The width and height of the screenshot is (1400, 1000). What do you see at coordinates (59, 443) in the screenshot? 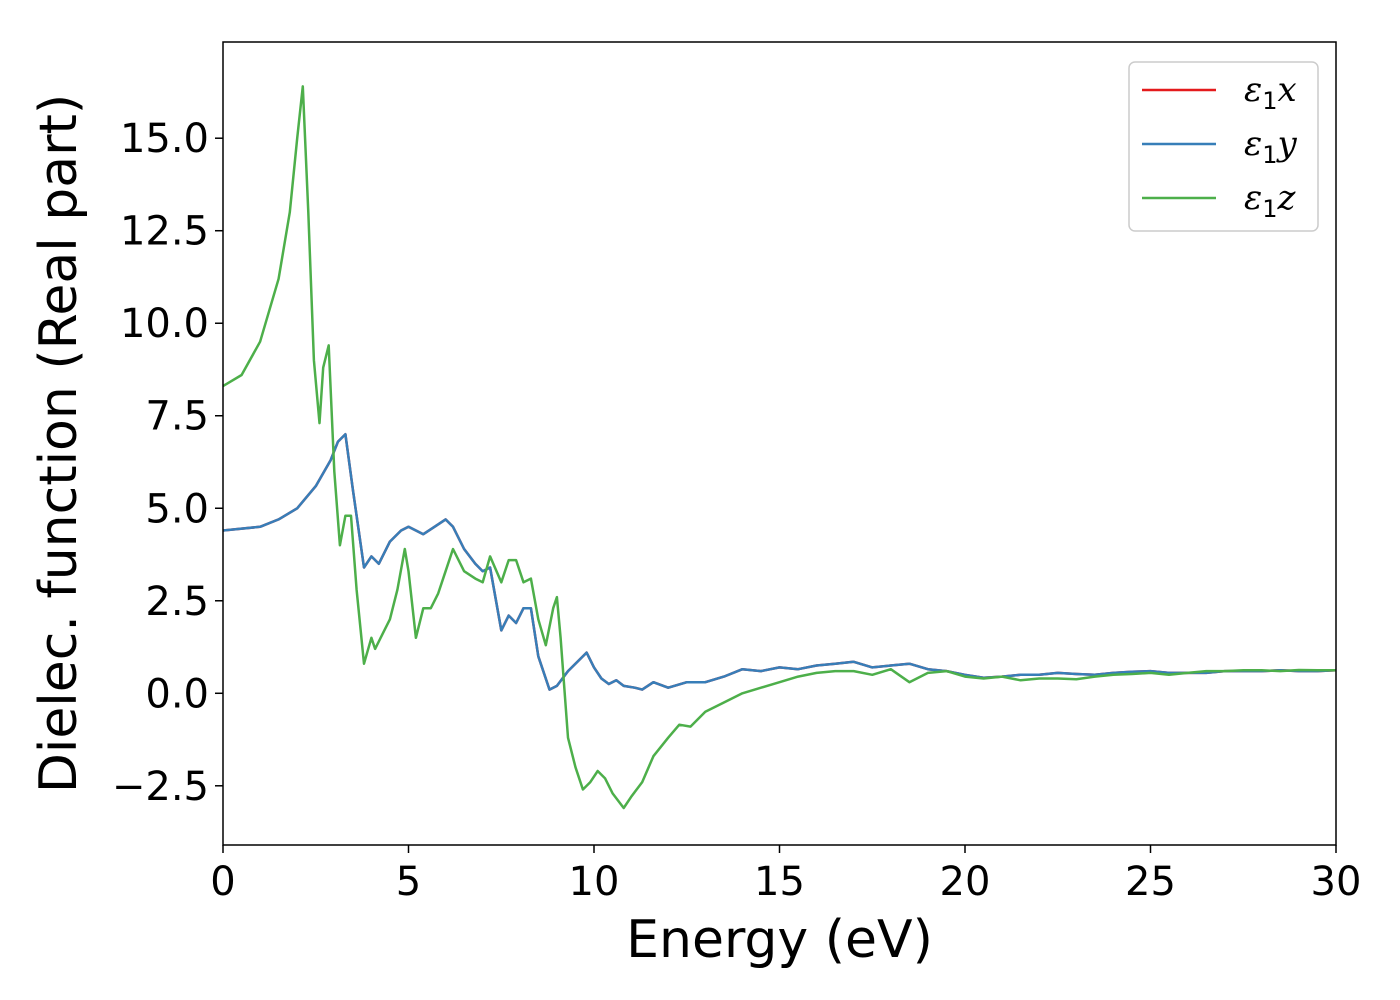
I see `y-axis-title: Dielec. function (Real part)` at bounding box center [59, 443].